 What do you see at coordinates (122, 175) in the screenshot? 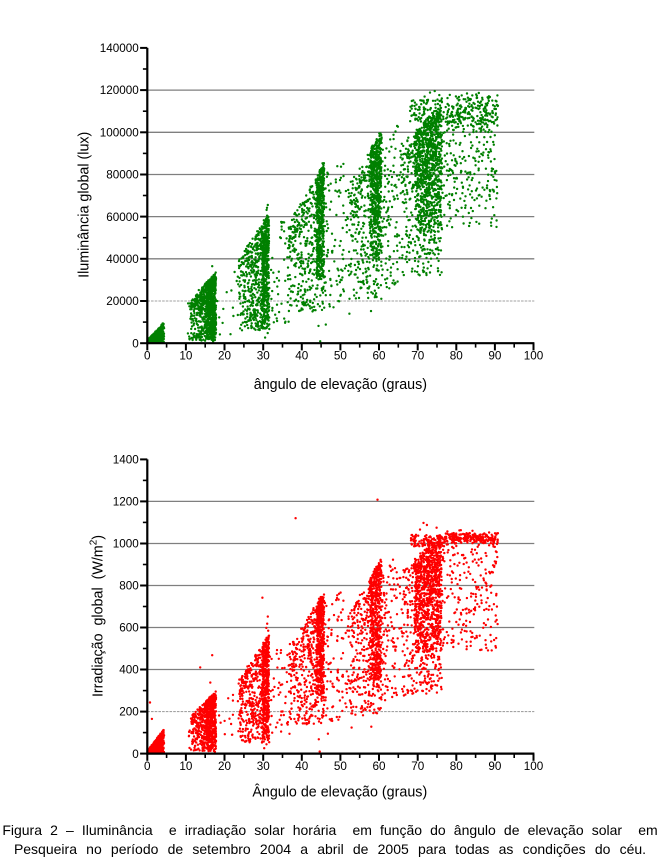
I see `svg-text: 80000` at bounding box center [122, 175].